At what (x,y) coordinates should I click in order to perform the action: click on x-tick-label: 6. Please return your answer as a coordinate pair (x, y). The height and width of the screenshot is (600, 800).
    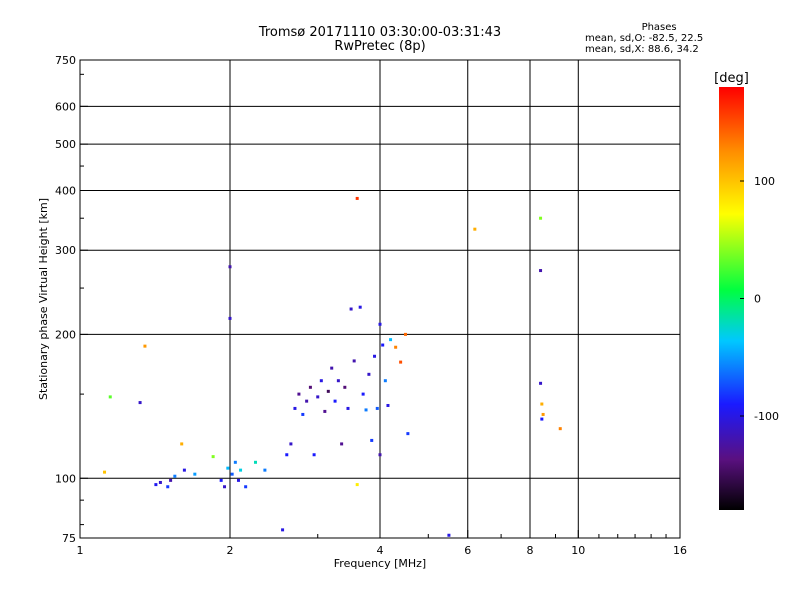
    Looking at the image, I should click on (467, 550).